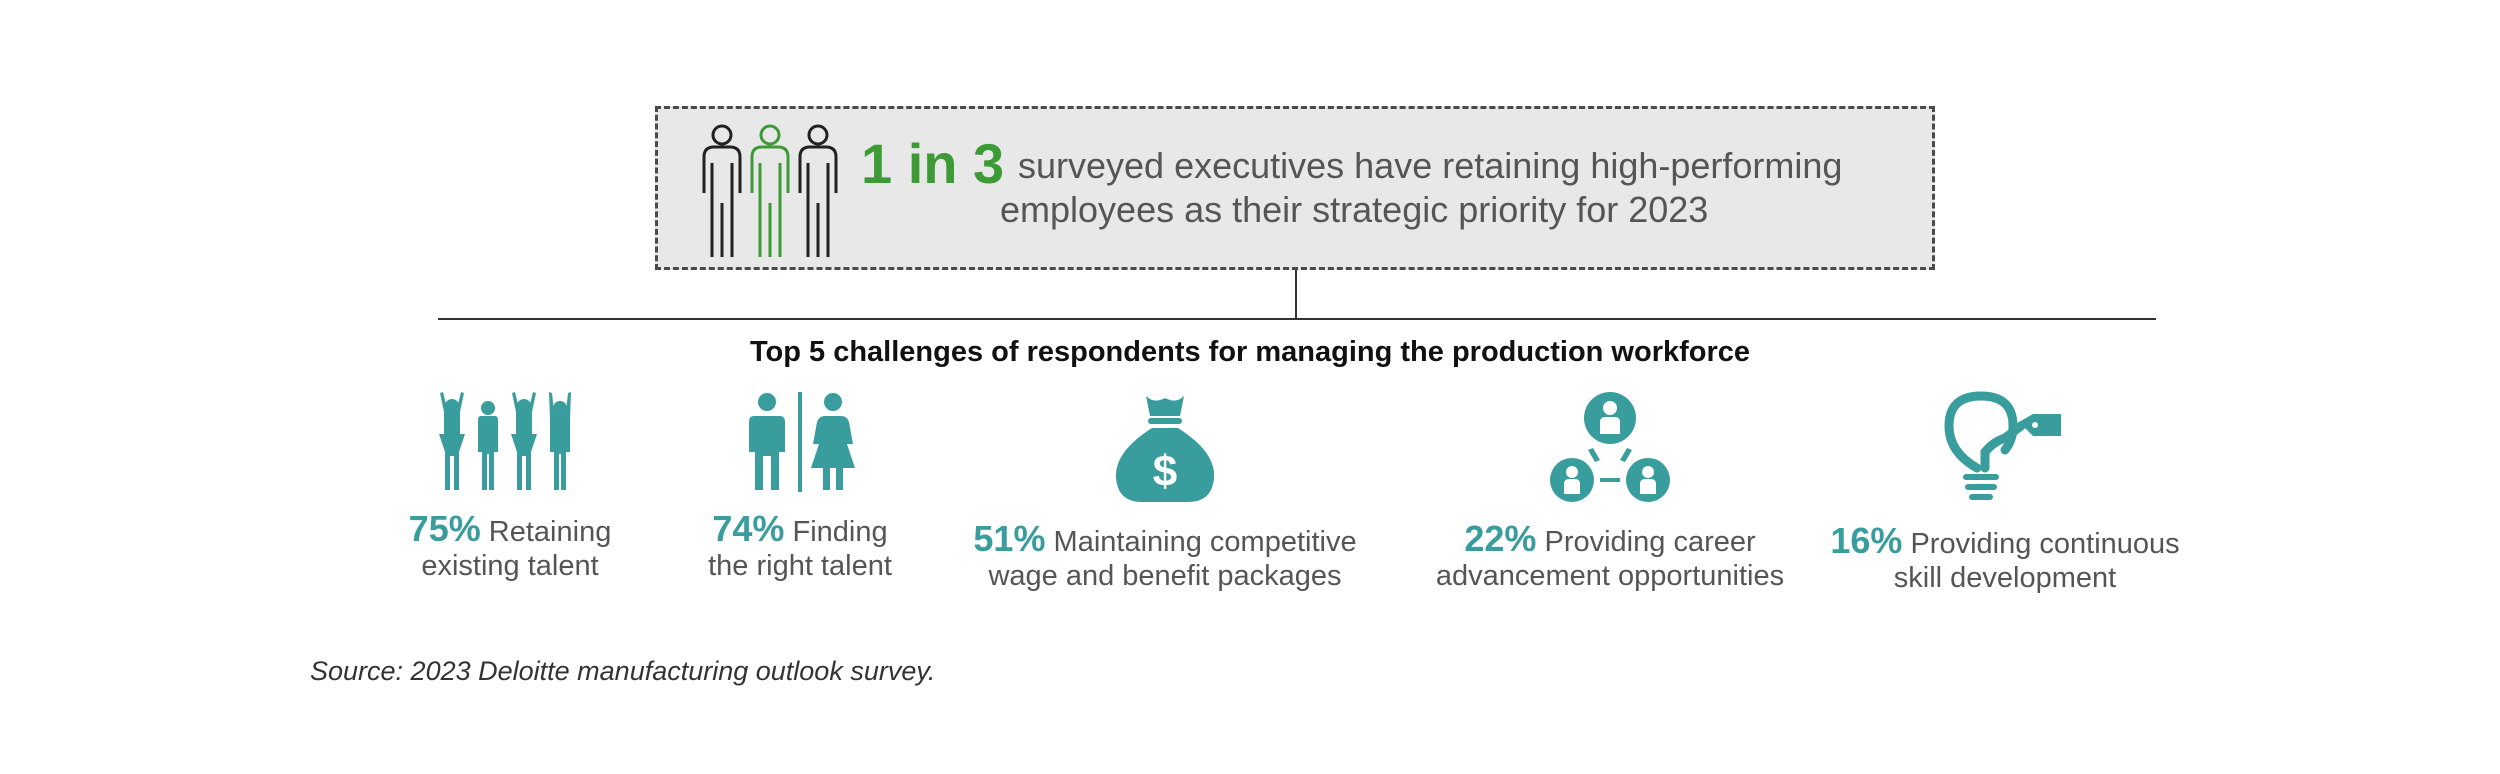 Image resolution: width=2500 pixels, height=774 pixels. What do you see at coordinates (1650, 542) in the screenshot?
I see `challenge-text: Providing career` at bounding box center [1650, 542].